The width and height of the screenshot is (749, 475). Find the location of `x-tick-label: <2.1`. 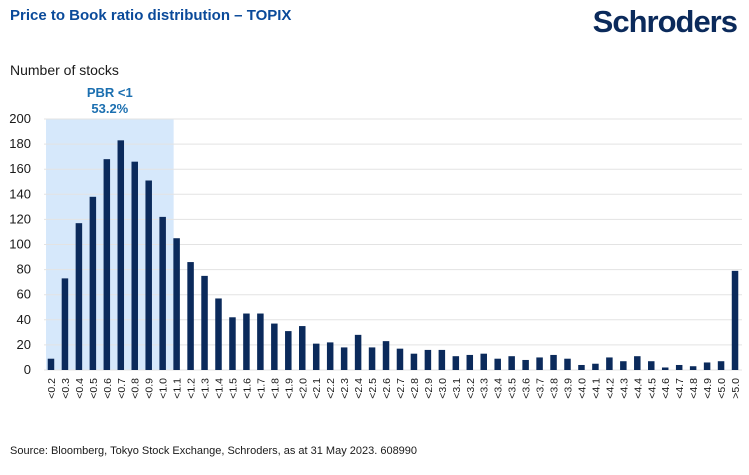

x-tick-label: <2.1 is located at coordinates (317, 388).